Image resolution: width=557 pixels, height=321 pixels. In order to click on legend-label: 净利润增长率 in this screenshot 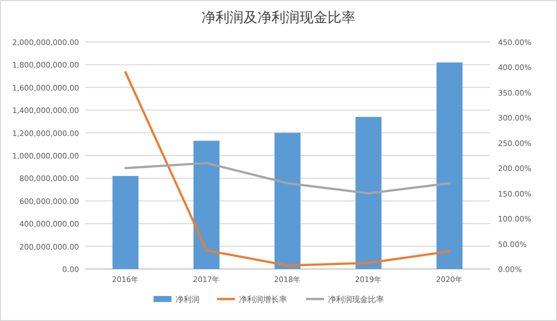, I will do `click(263, 299)`.